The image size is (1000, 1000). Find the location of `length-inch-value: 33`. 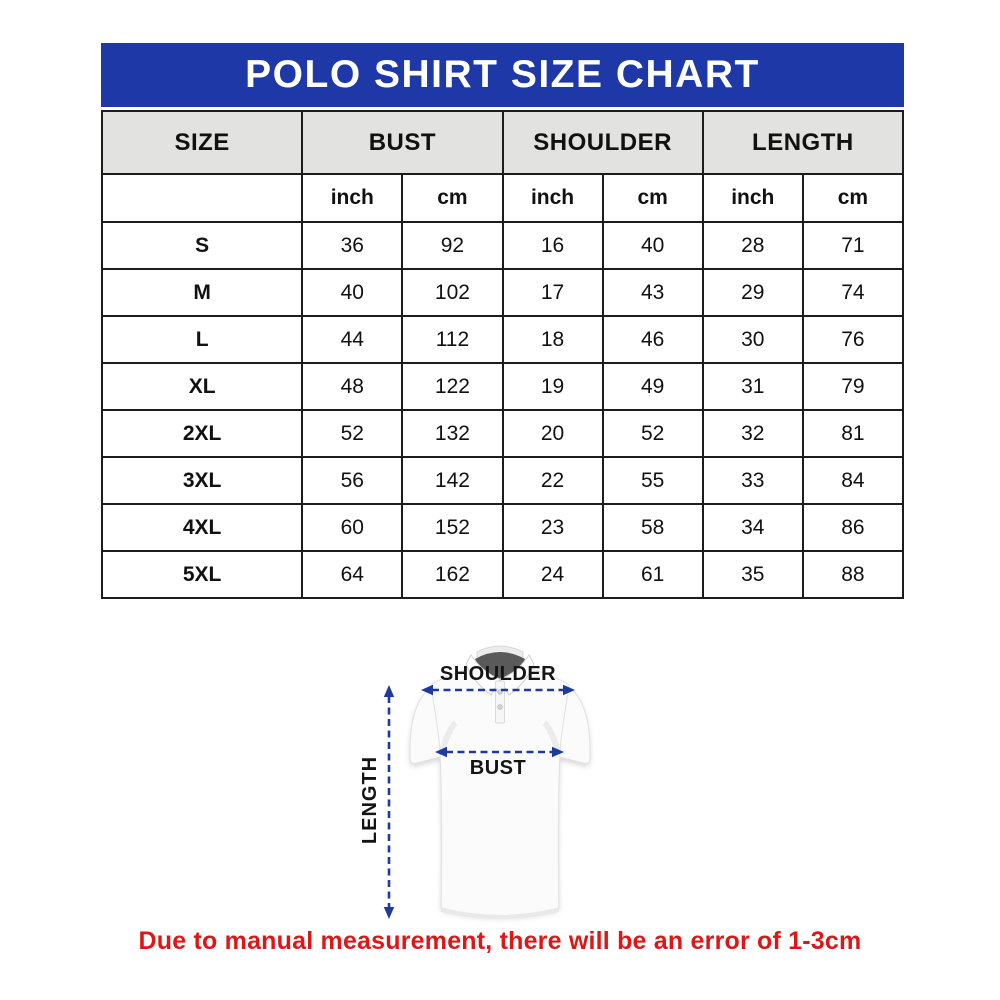

length-inch-value: 33 is located at coordinates (752, 480).